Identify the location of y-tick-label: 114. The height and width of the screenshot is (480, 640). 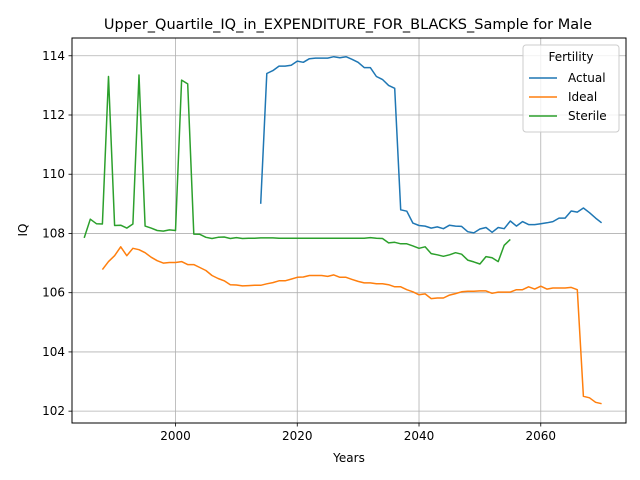
(53, 56).